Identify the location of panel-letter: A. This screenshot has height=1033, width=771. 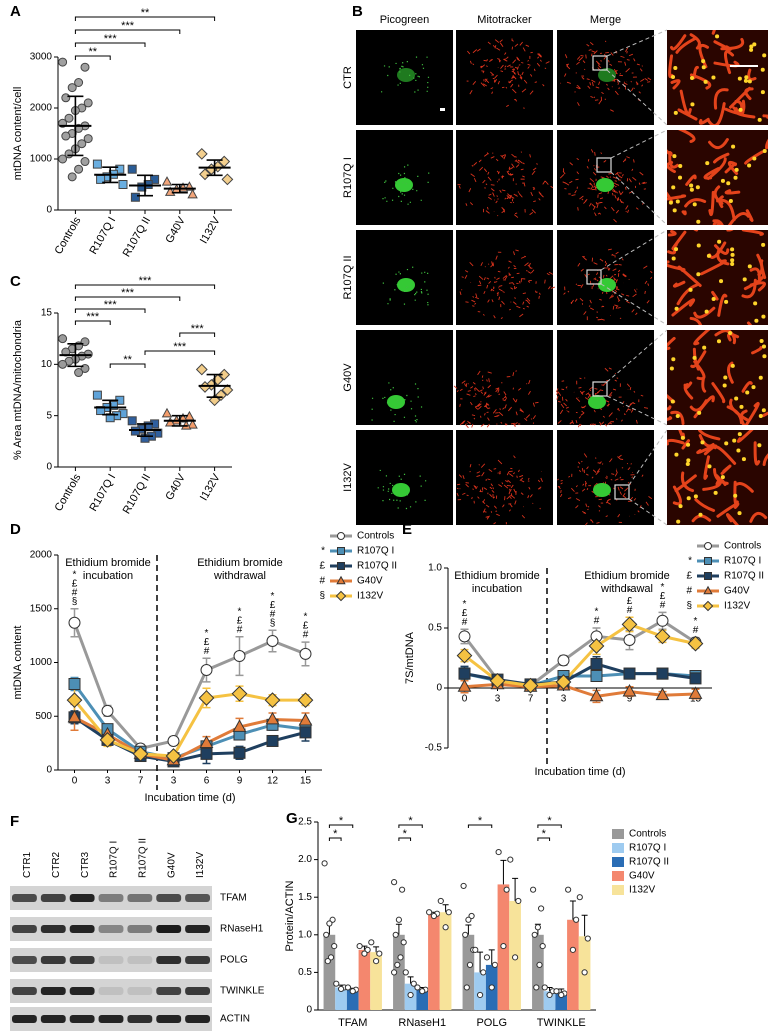
(15, 11).